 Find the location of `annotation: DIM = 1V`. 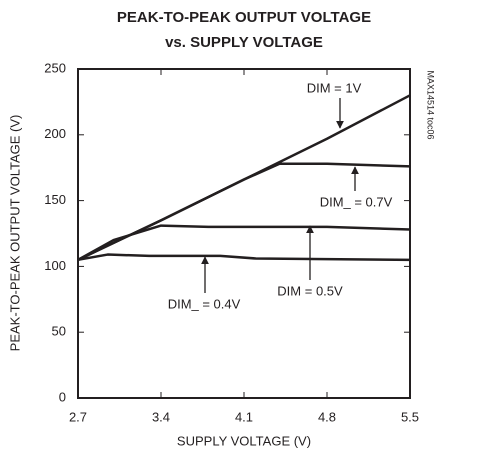

annotation: DIM = 1V is located at coordinates (334, 87).